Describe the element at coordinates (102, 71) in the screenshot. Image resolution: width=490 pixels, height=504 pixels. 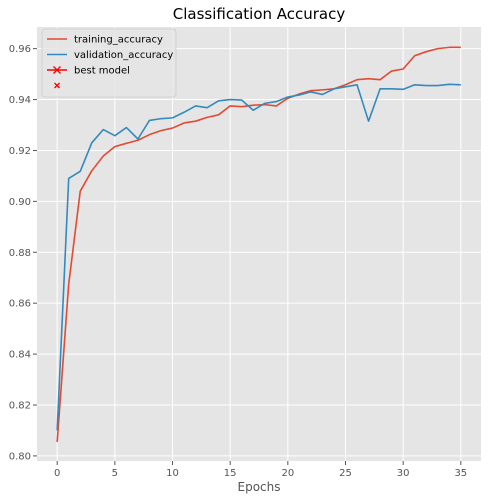
I see `legend-label: best model` at that location.